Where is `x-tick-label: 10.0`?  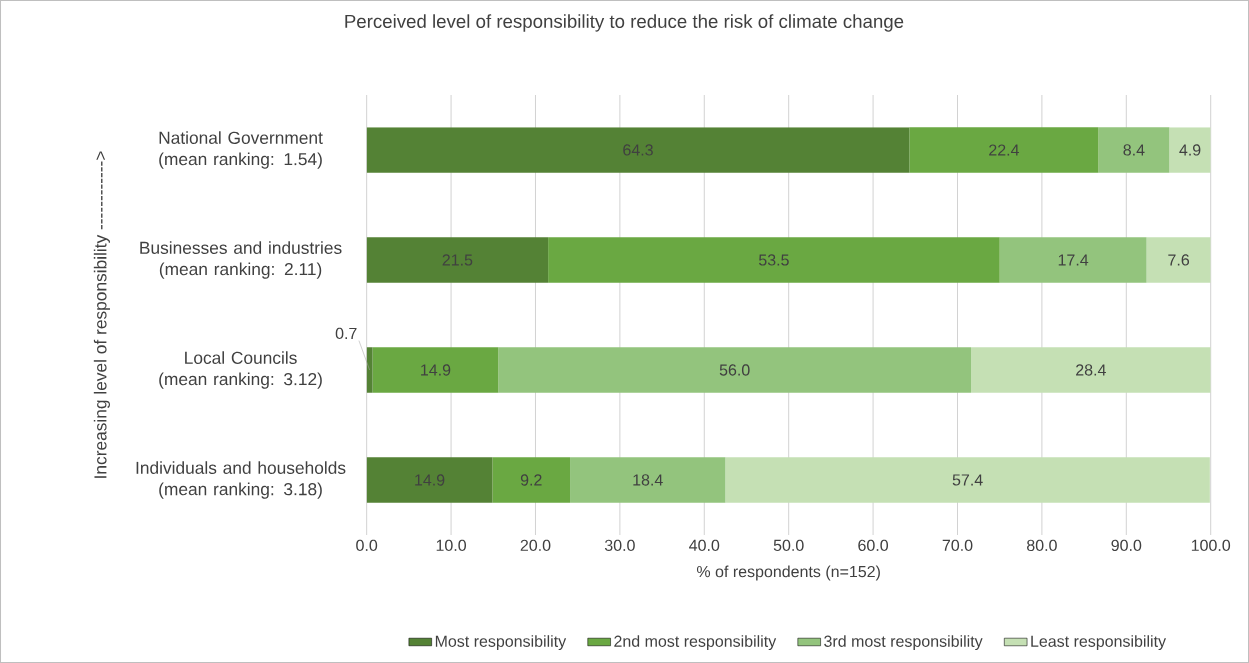
x-tick-label: 10.0 is located at coordinates (451, 545).